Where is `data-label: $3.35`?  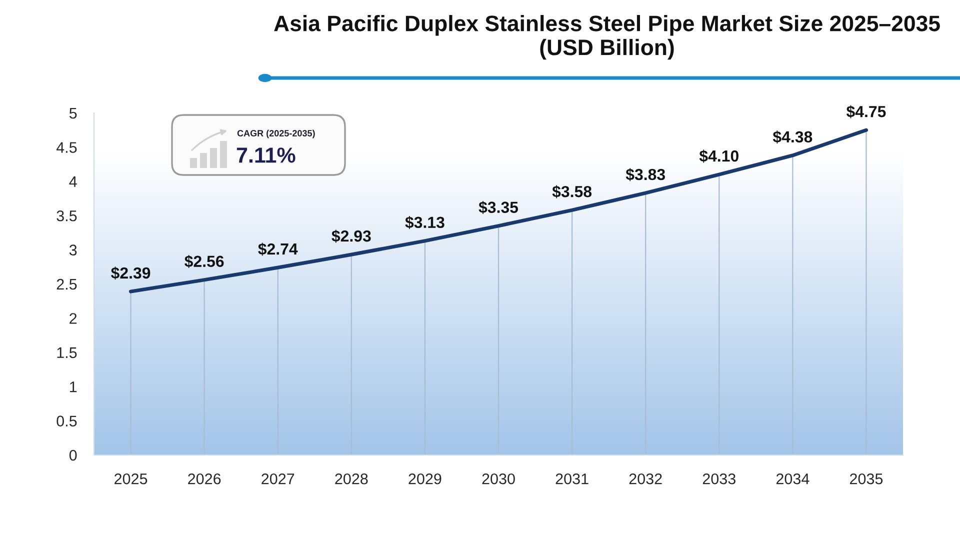
data-label: $3.35 is located at coordinates (498, 207).